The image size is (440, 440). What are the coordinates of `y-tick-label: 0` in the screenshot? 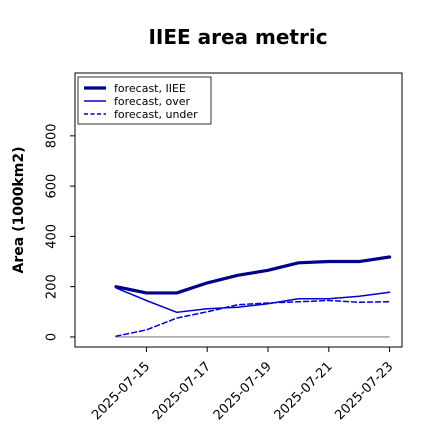 It's located at (52, 337).